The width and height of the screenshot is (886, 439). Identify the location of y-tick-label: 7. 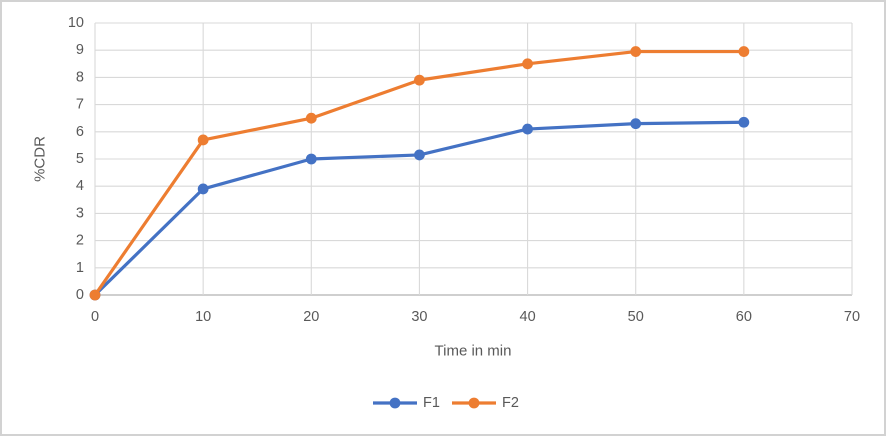
(80, 105).